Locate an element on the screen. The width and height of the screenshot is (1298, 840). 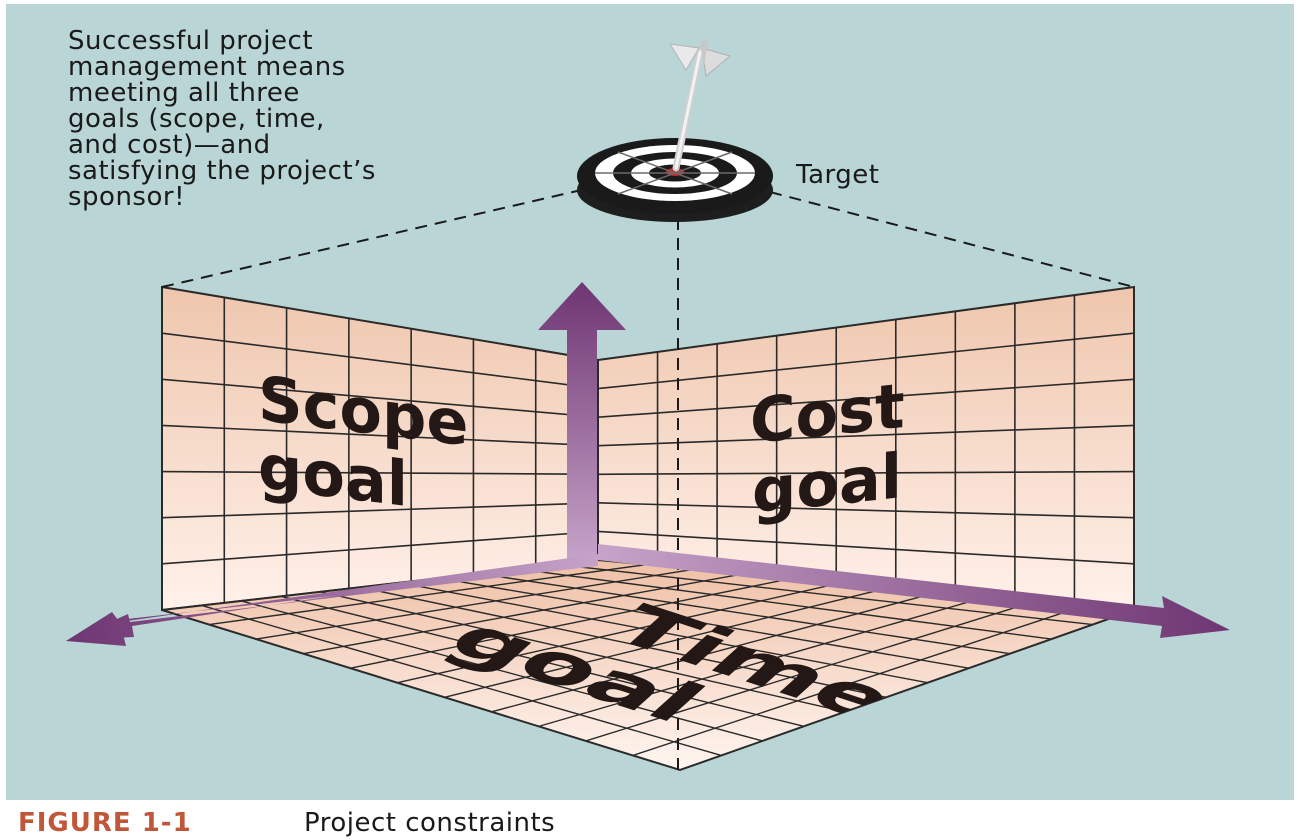
intro-note-line: Successful project is located at coordinates (191, 41).